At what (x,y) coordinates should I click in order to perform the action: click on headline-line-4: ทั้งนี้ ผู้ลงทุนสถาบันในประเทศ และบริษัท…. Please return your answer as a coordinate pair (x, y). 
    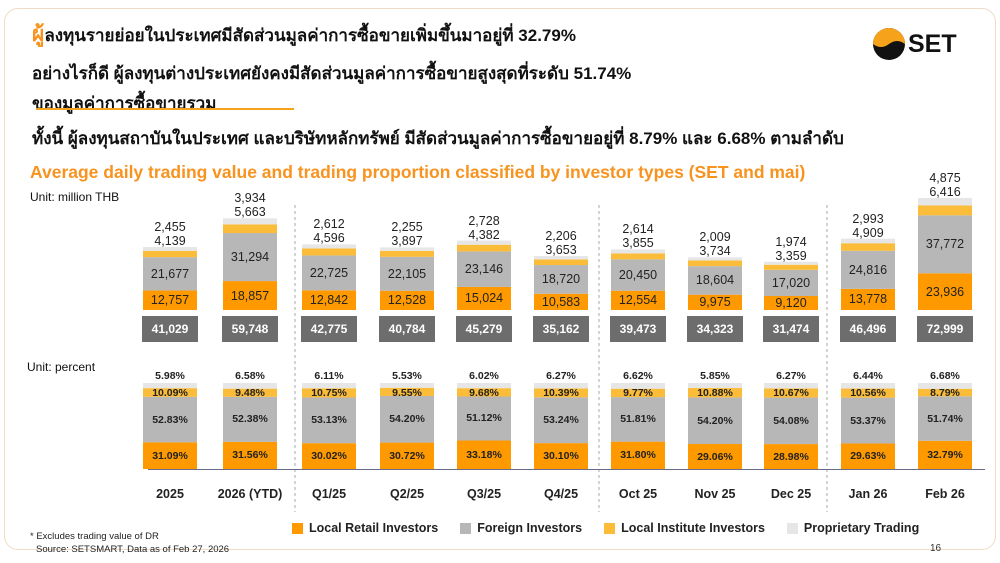
    Looking at the image, I should click on (438, 138).